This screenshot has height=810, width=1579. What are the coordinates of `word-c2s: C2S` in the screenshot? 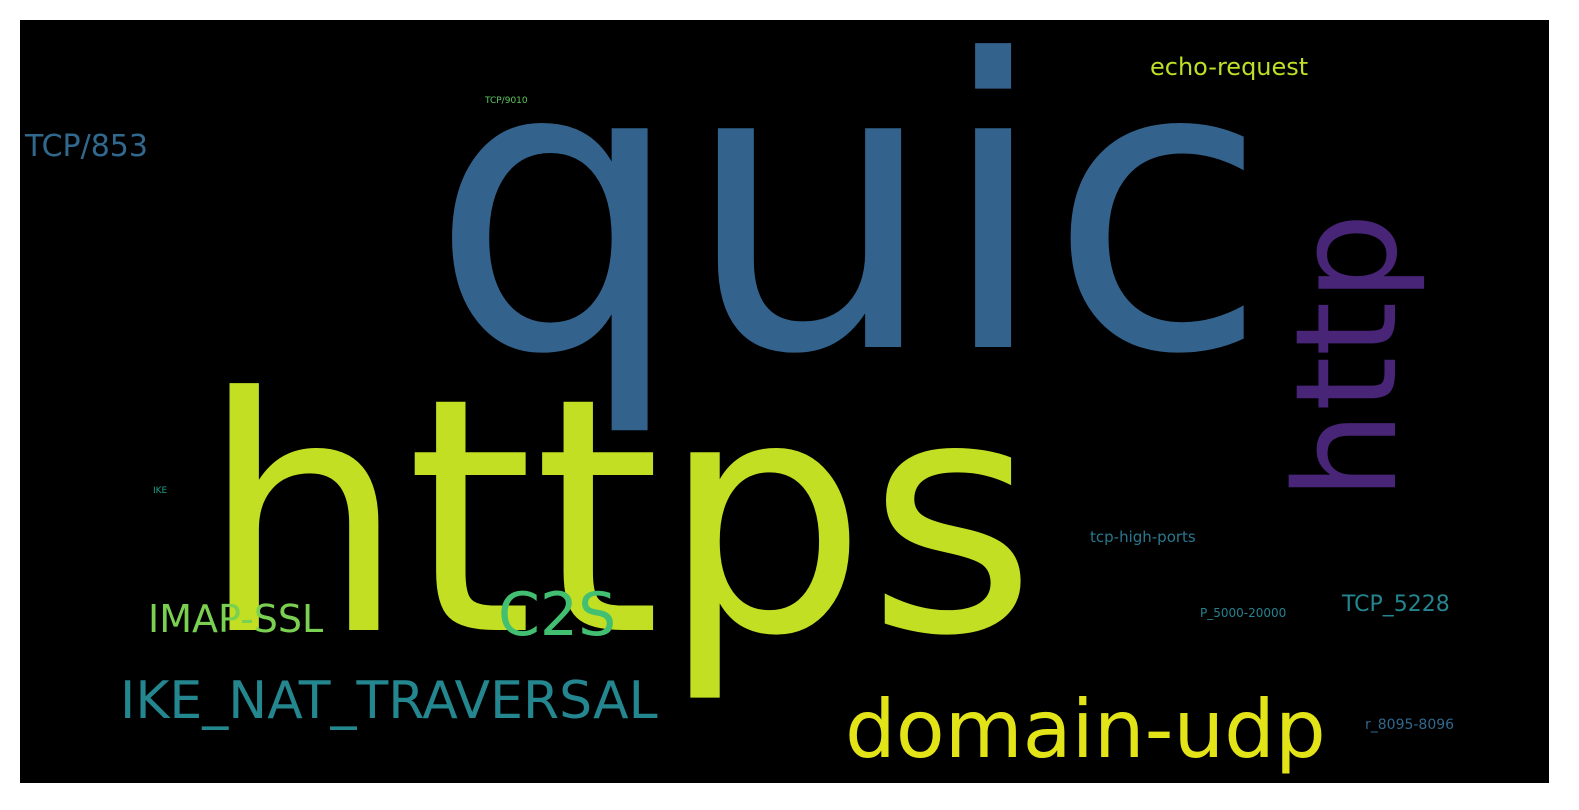 It's located at (557, 615).